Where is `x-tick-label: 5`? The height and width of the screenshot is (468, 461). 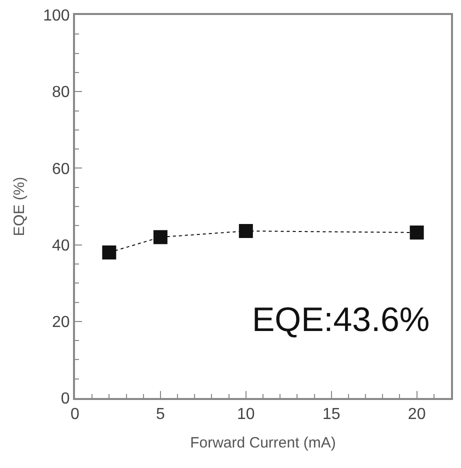
x-tick-label: 5 is located at coordinates (160, 415).